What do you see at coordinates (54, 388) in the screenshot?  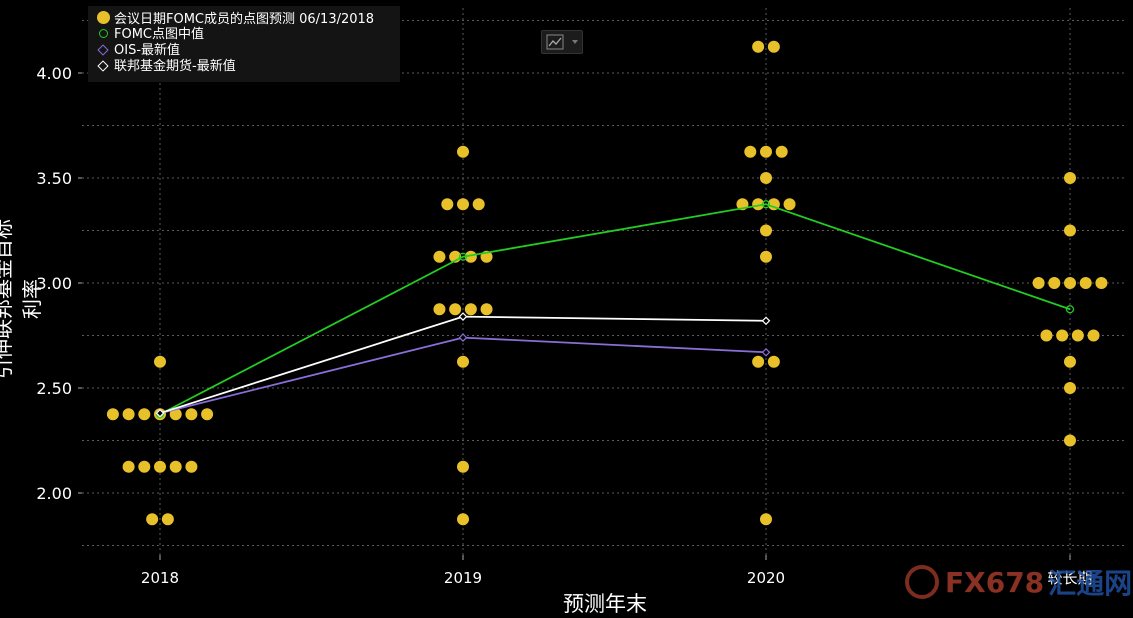 I see `y-tick-label: 2.50` at bounding box center [54, 388].